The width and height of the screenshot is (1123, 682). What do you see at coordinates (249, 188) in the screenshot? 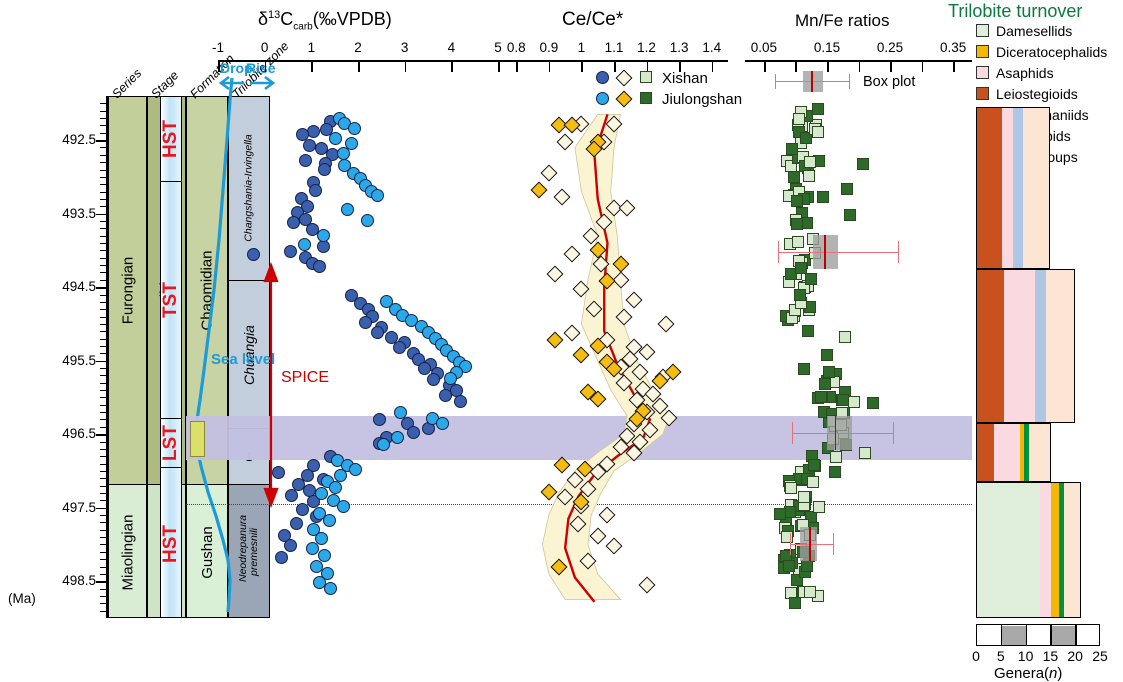
I see `strat-label: Changshania-Irvingella` at bounding box center [249, 188].